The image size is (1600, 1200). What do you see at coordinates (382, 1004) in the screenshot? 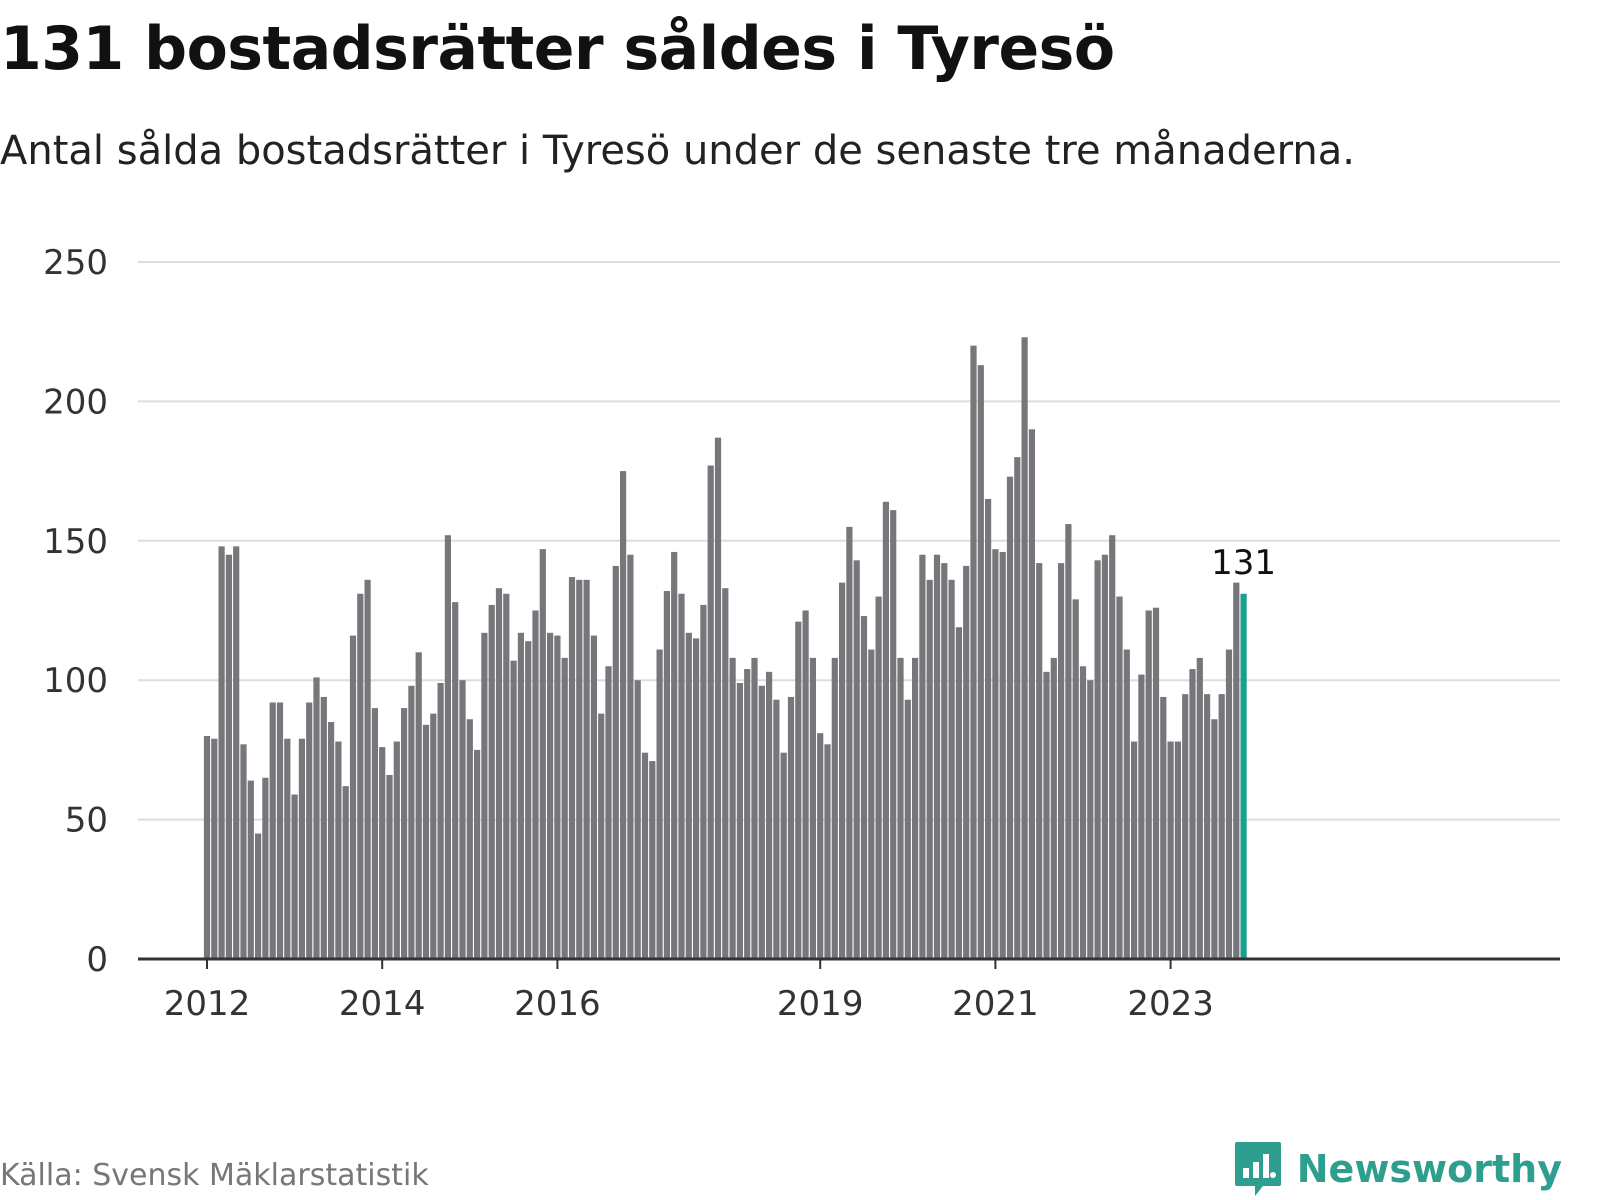
I see `x-tick-label: 2014` at bounding box center [382, 1004].